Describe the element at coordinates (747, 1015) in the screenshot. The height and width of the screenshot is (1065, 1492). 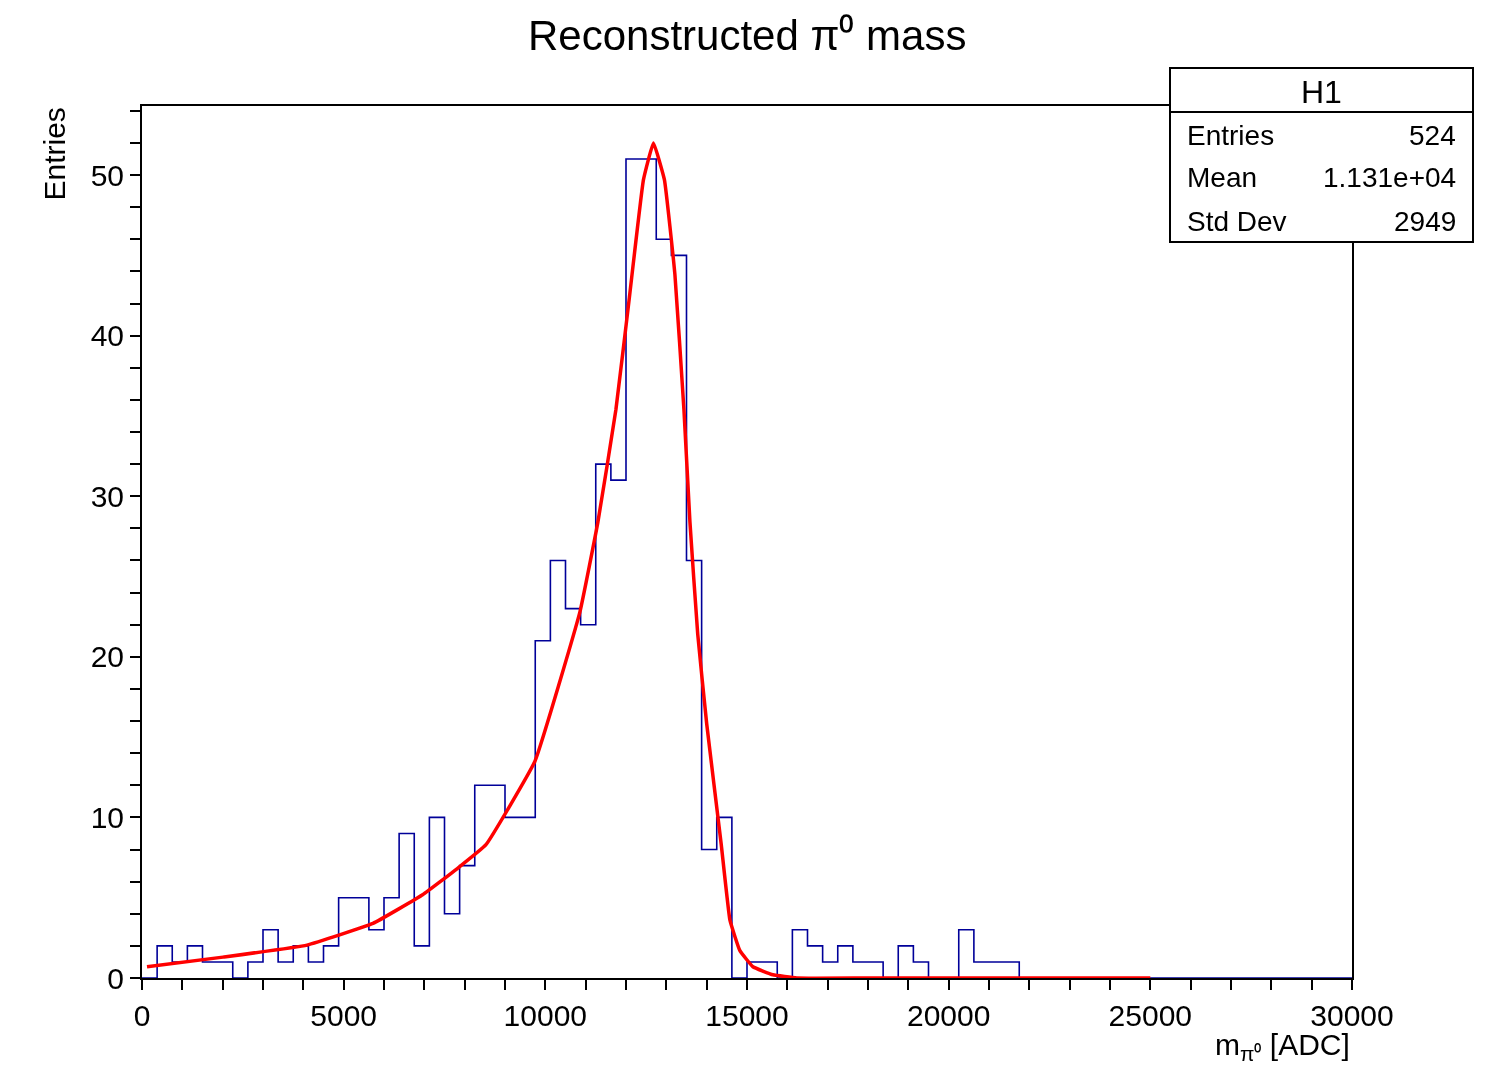
I see `x-tick-label: 15000` at that location.